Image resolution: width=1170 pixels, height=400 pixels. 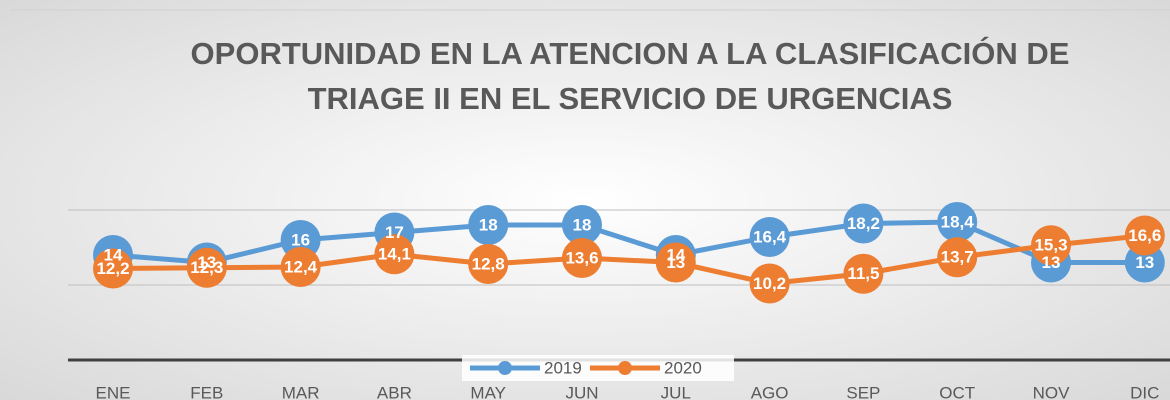 I want to click on data-label: 16,6, so click(x=1144, y=235).